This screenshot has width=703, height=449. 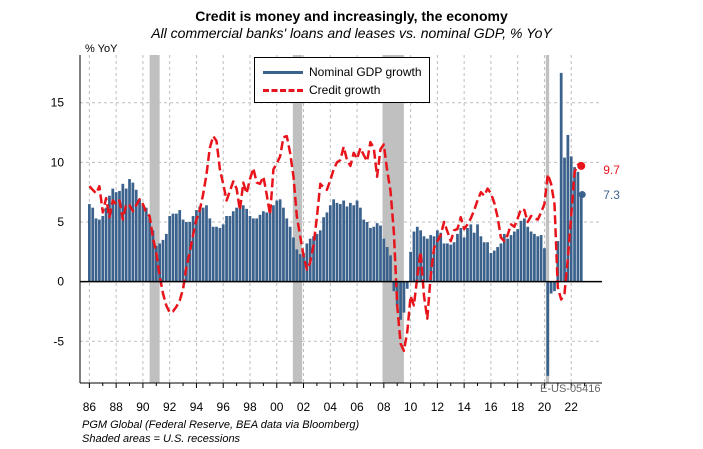 What do you see at coordinates (90, 407) in the screenshot?
I see `x-tick-label: 86` at bounding box center [90, 407].